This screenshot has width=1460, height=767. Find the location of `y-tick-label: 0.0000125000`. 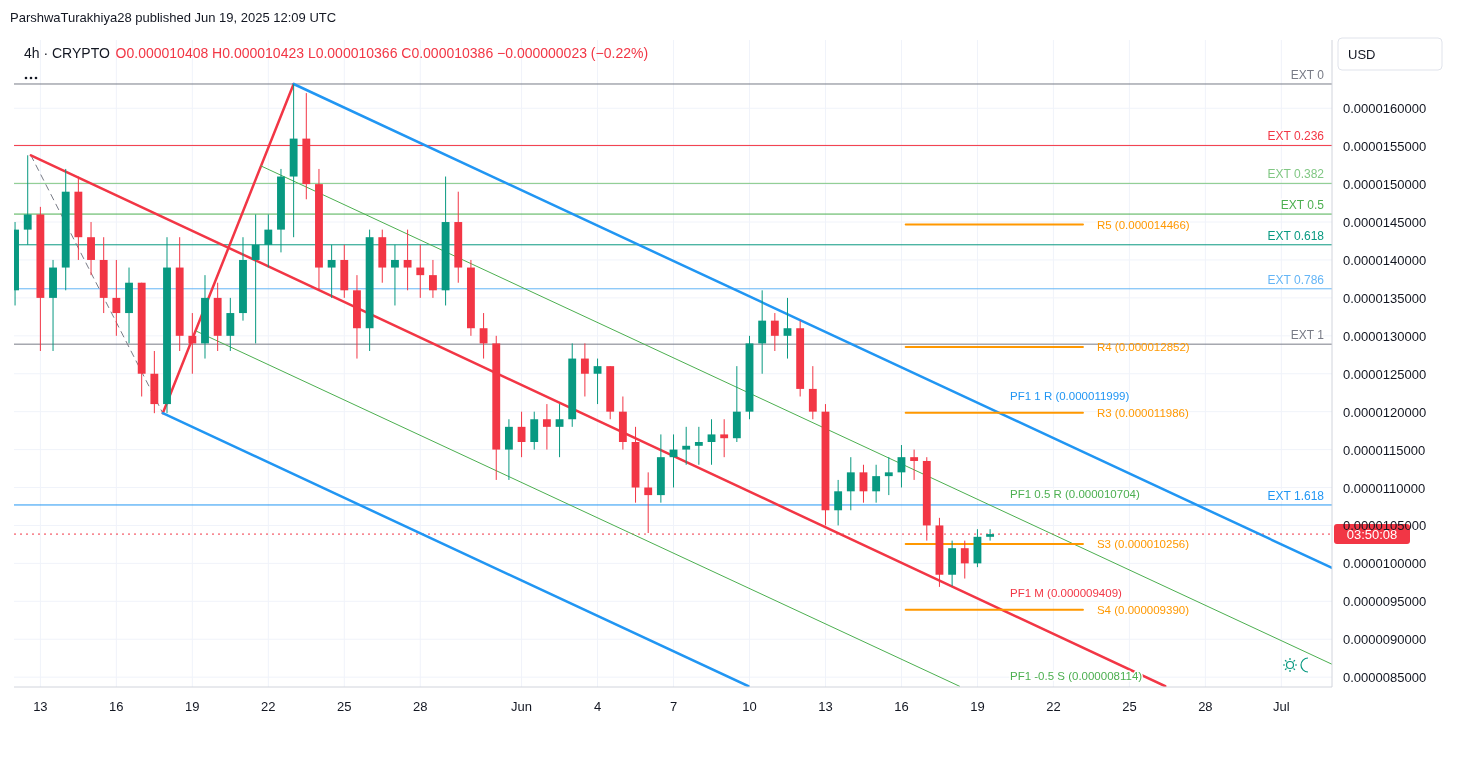

y-tick-label: 0.0000125000 is located at coordinates (1385, 374).